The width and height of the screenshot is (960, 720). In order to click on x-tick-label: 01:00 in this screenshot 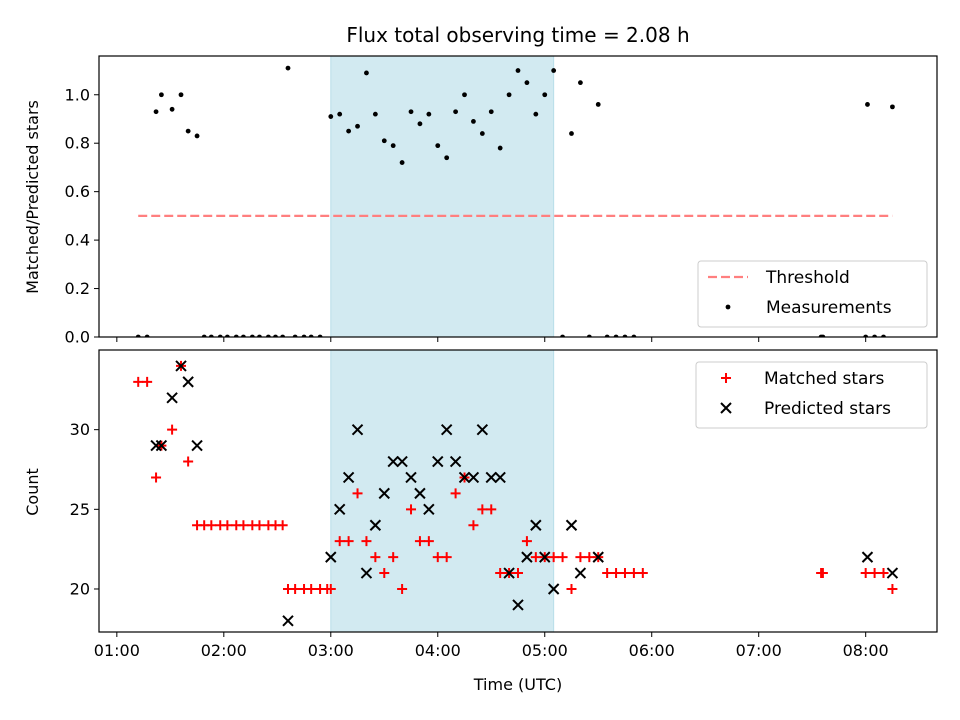, I will do `click(117, 650)`.